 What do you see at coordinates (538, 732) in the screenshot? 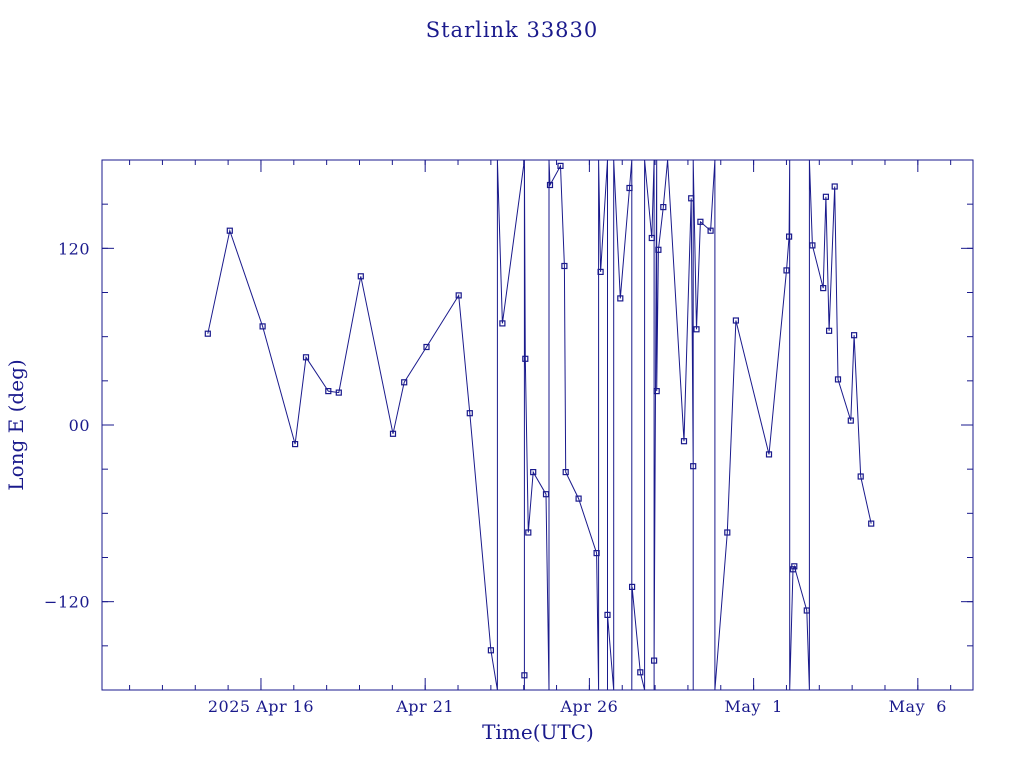
I see `x-axis-label: Time(UTC)` at bounding box center [538, 732].